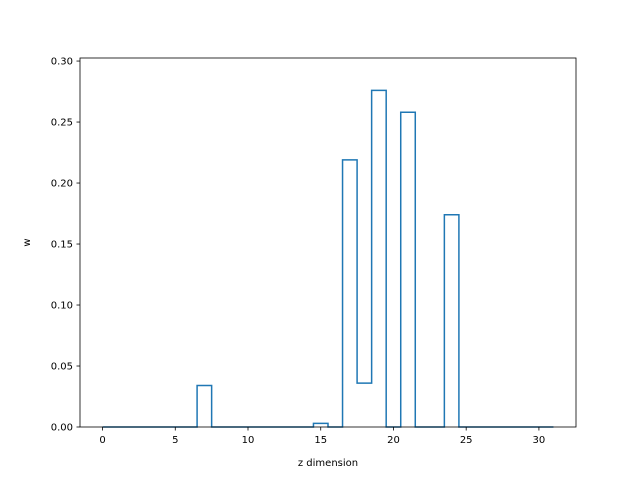 The height and width of the screenshot is (480, 640). What do you see at coordinates (328, 463) in the screenshot?
I see `x-axis-label: z dimension` at bounding box center [328, 463].